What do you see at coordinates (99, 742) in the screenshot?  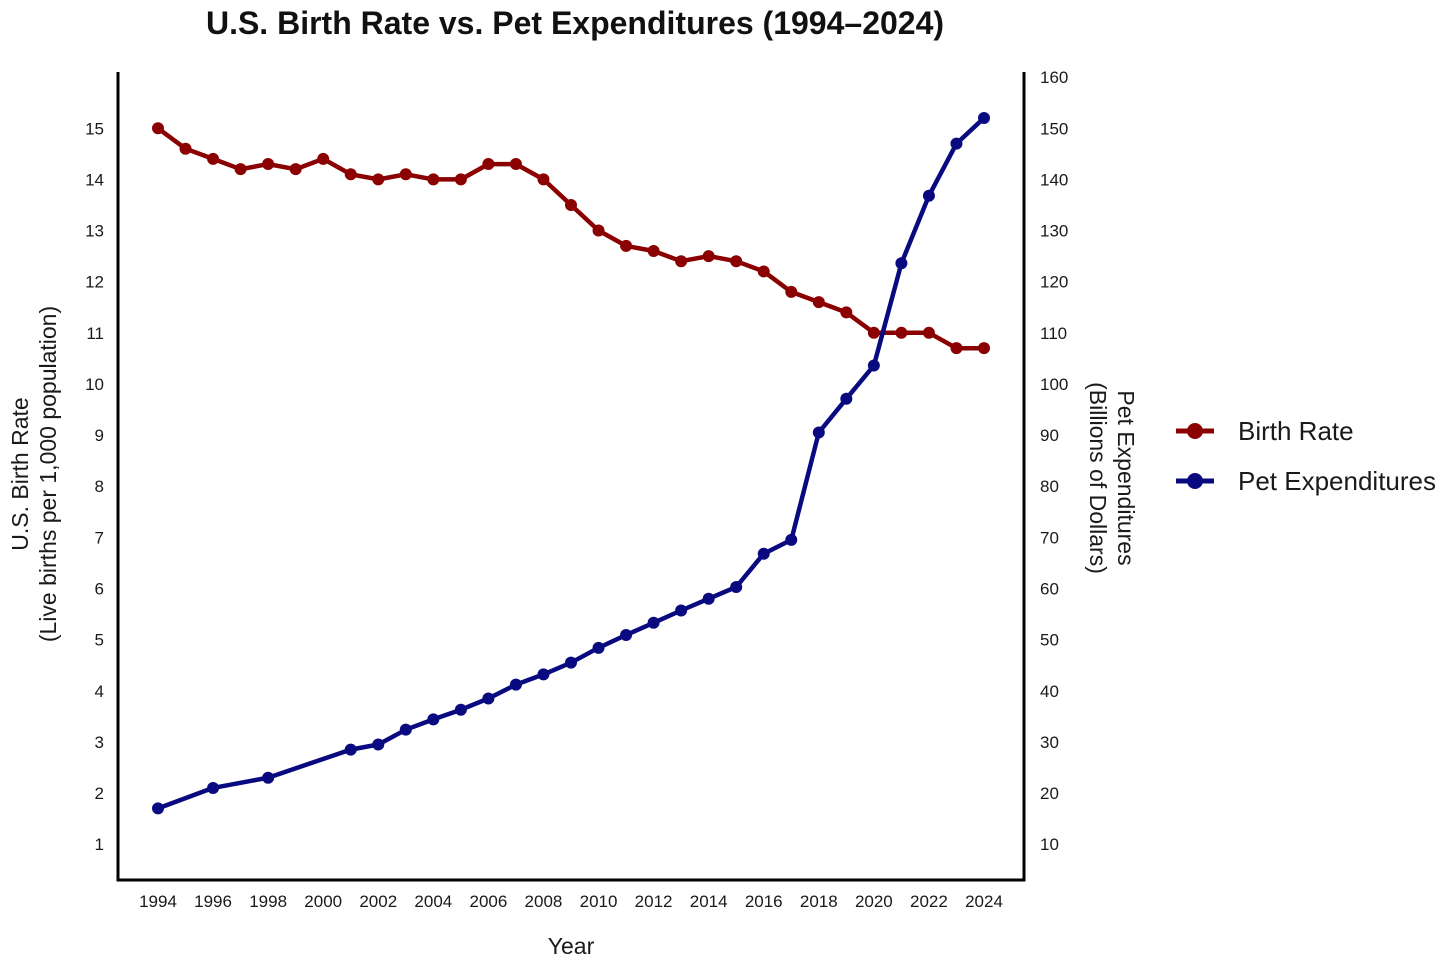 I see `y-left-tick-label: 3` at bounding box center [99, 742].